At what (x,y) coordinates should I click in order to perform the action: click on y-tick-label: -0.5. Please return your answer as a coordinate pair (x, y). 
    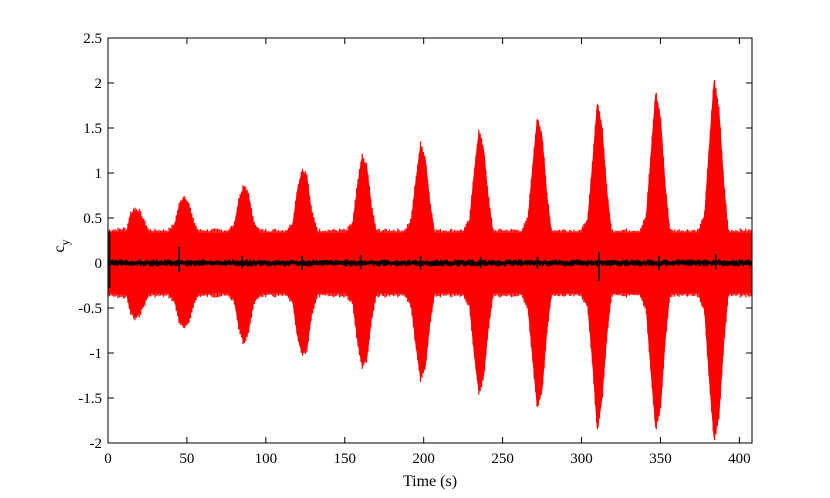
    Looking at the image, I should click on (90, 309).